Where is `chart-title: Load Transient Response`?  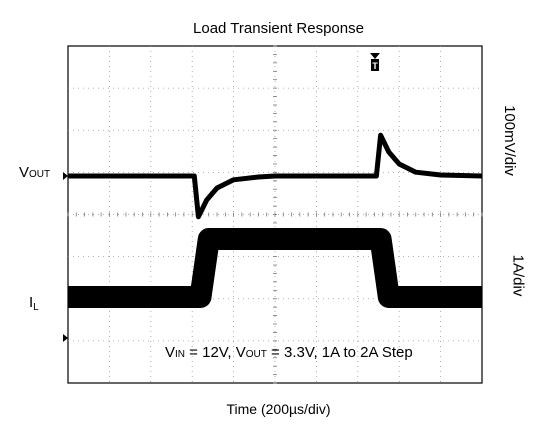 chart-title: Load Transient Response is located at coordinates (278, 28).